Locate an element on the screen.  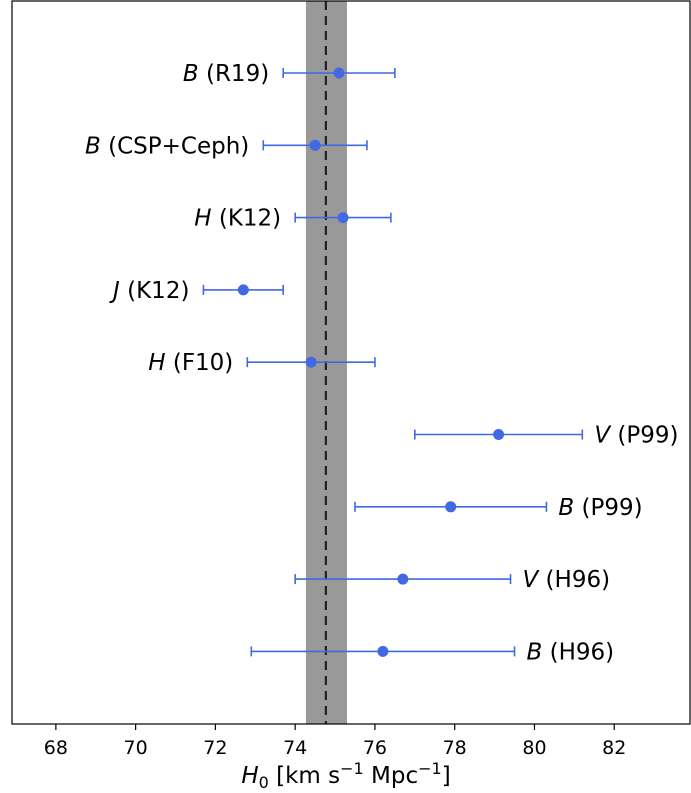
point-label-band-7: V is located at coordinates (532, 580).